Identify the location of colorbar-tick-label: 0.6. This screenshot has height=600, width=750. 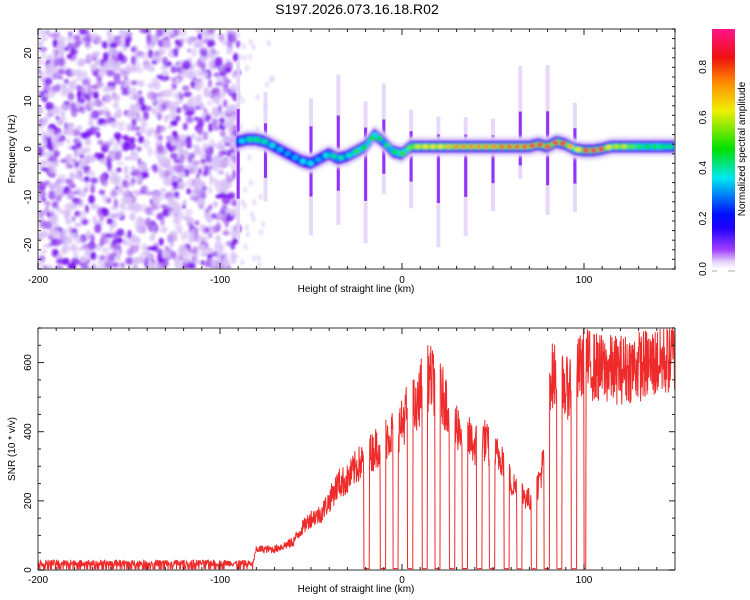
(703, 117).